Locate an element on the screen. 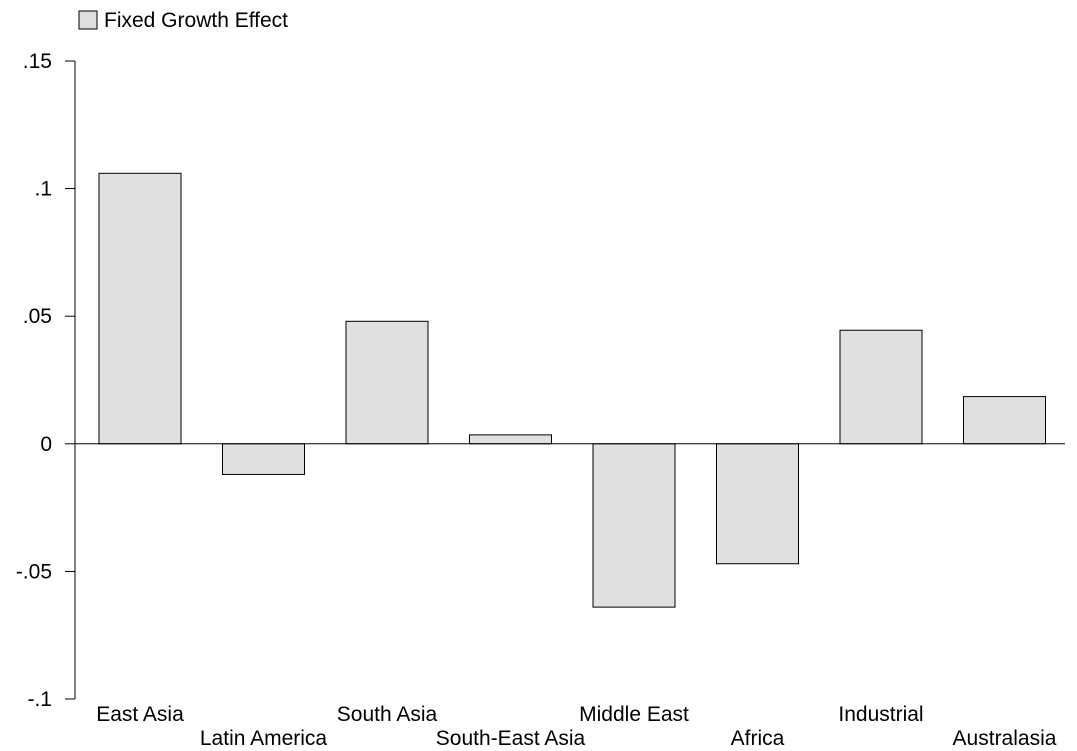  y-tick-label: .05 is located at coordinates (37, 316).